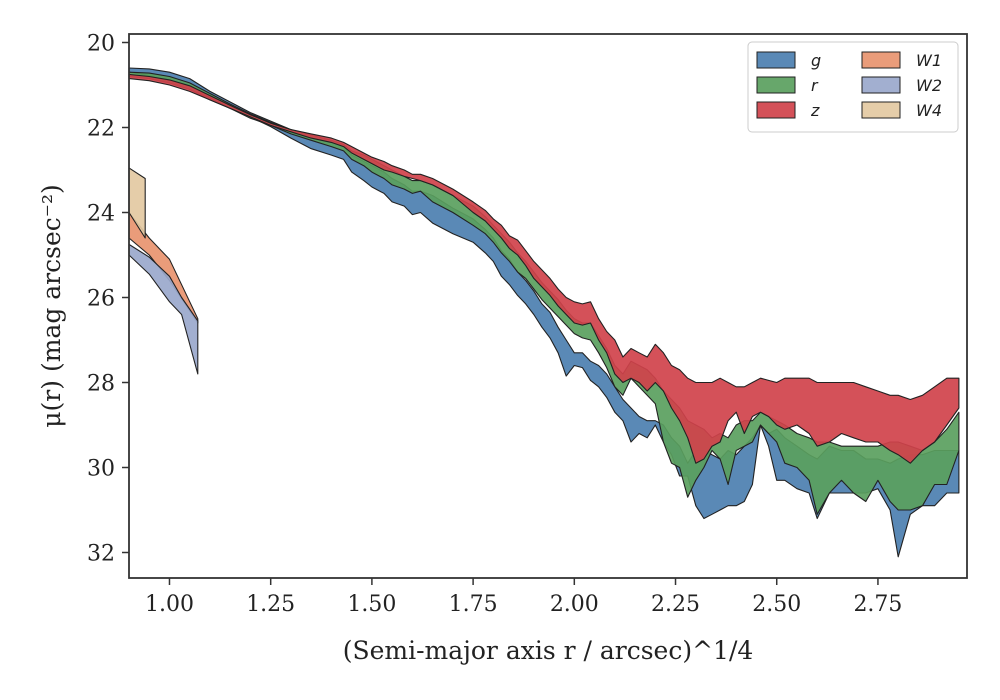 The height and width of the screenshot is (700, 1000). Describe the element at coordinates (523, 597) in the screenshot. I see `x-axis: 1.00 1.25 1.50 1.75 2.00 2.25 2.50 2.75` at that location.